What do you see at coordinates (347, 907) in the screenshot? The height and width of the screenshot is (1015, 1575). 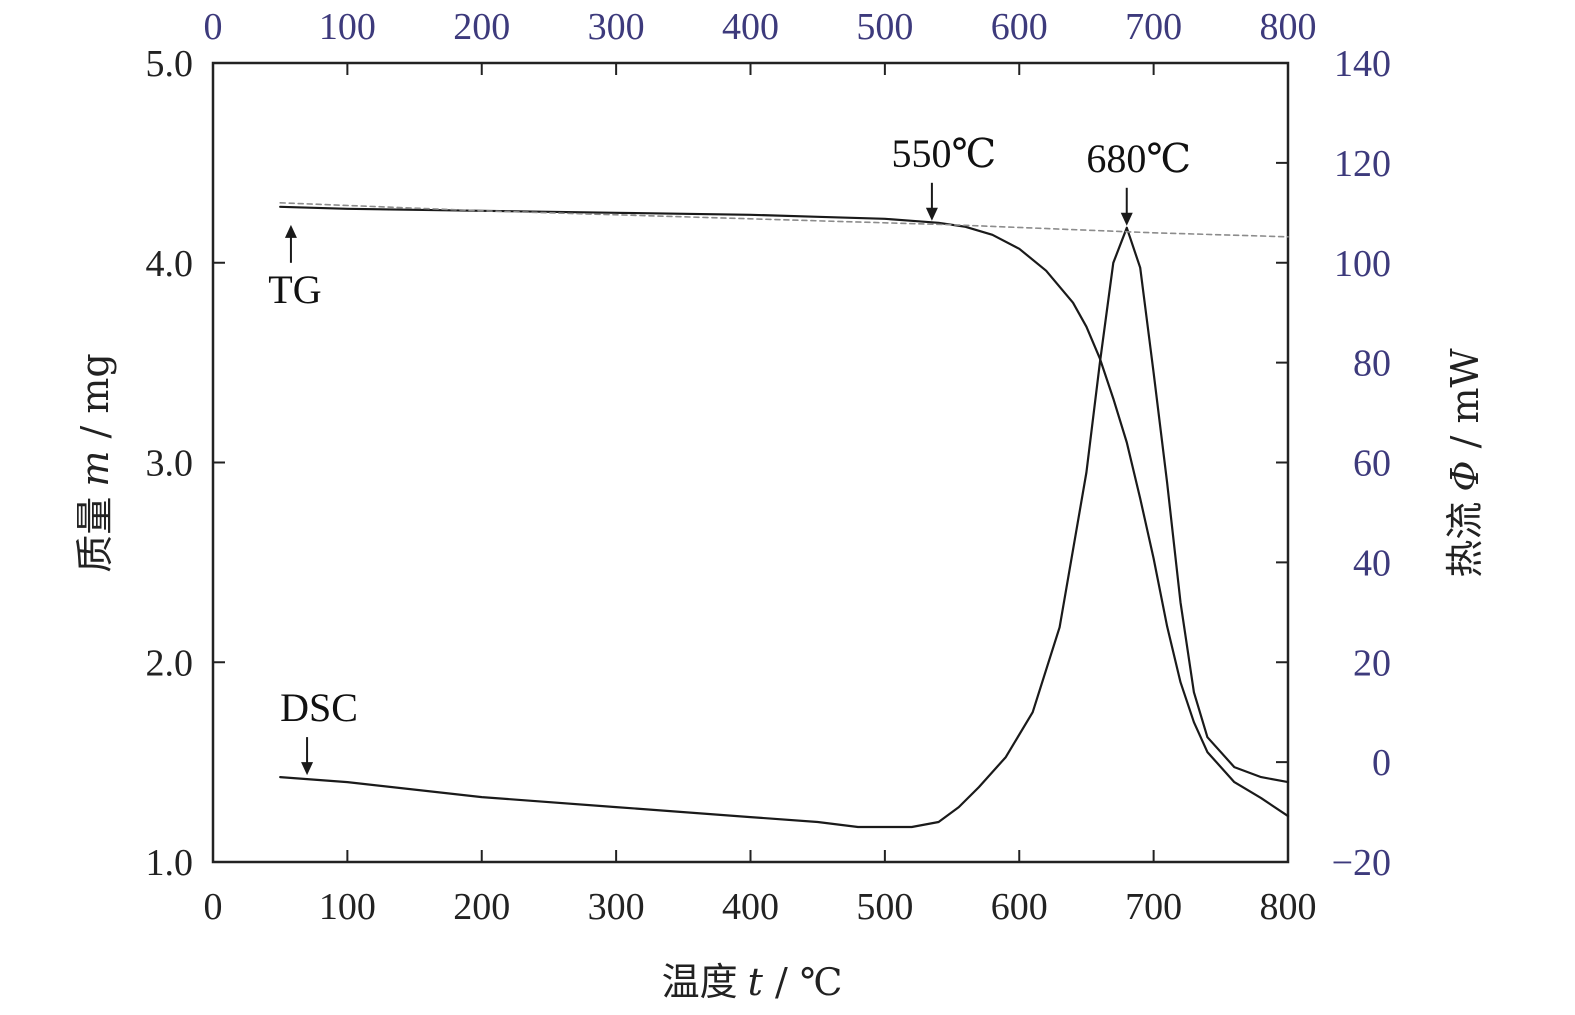 I see `x-tick-label-bottom: 100` at bounding box center [347, 907].